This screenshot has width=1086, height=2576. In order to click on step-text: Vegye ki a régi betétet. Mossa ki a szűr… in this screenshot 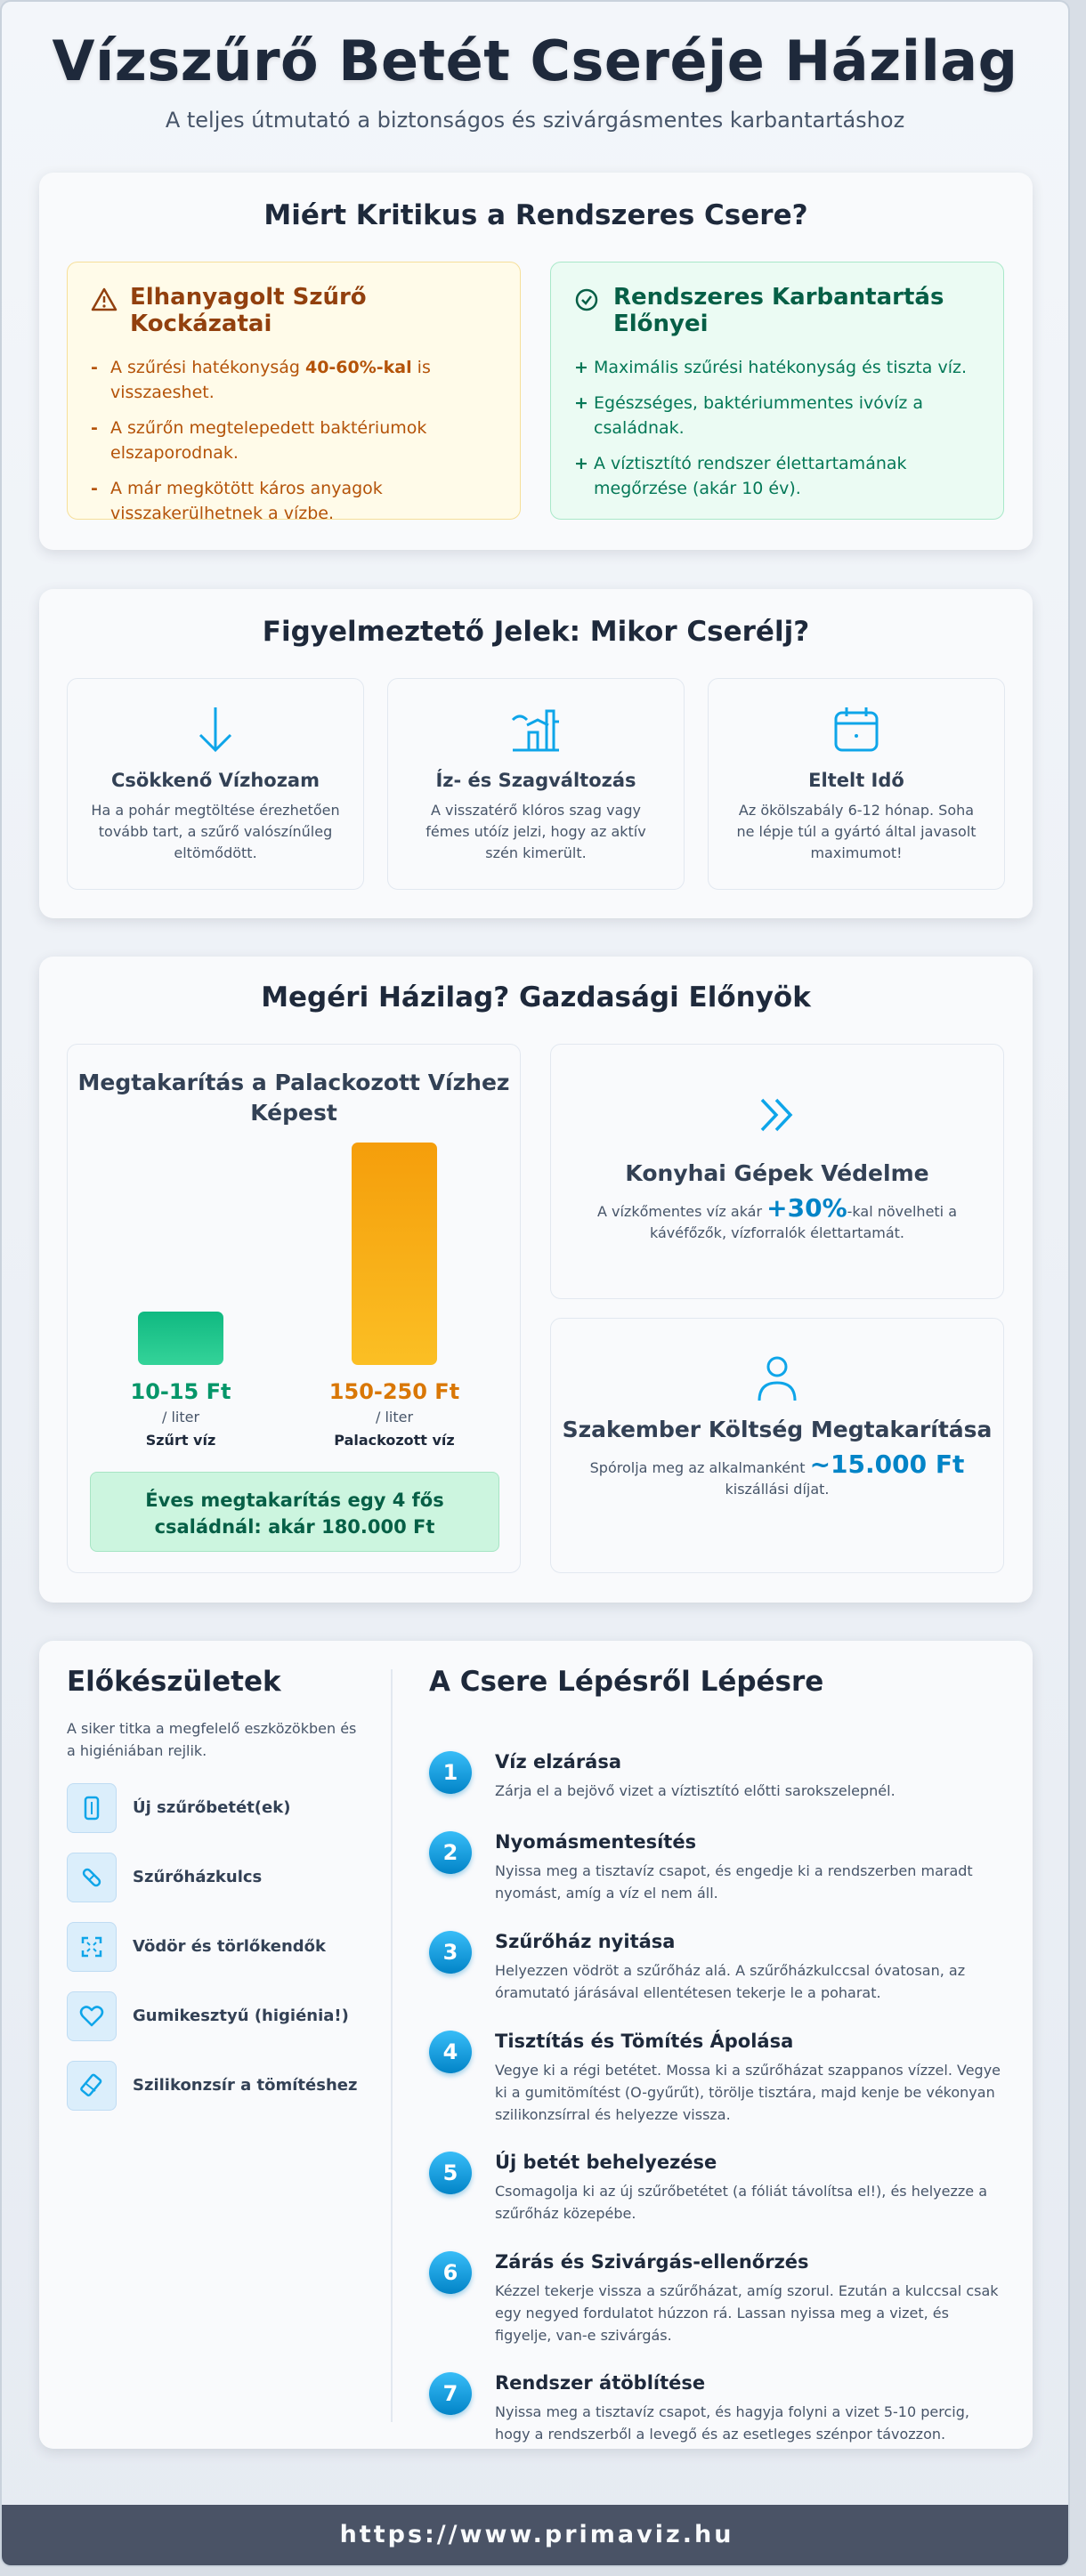, I will do `click(748, 2092)`.